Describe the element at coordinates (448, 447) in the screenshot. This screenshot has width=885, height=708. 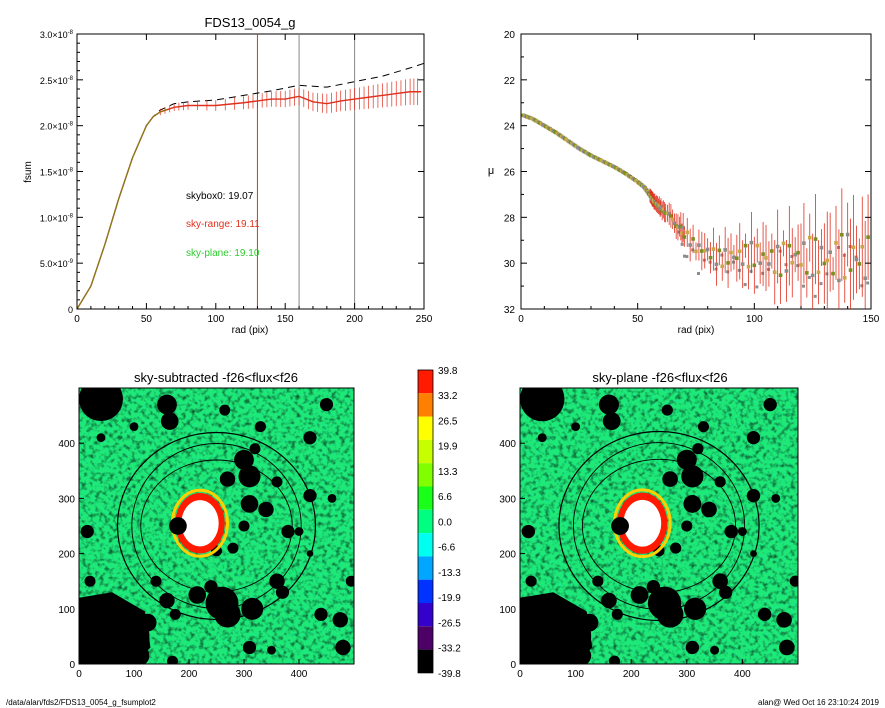
I see `colorbar-label: 19.9` at that location.